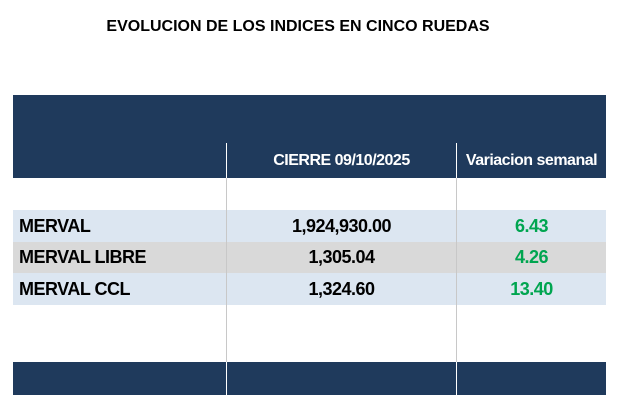 This screenshot has width=621, height=411. What do you see at coordinates (55, 225) in the screenshot?
I see `row-label: MERVAL` at bounding box center [55, 225].